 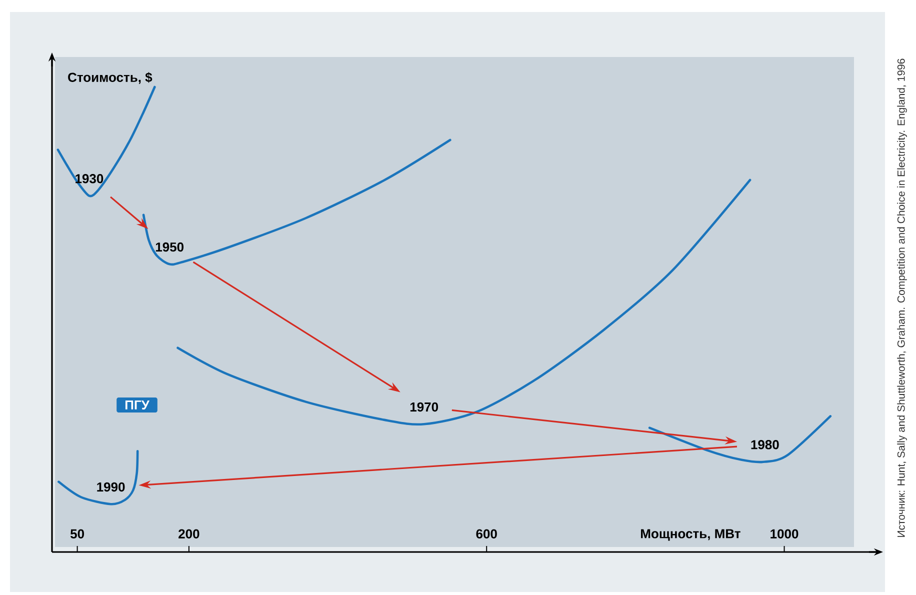 I want to click on annotation: ПГУ, so click(x=137, y=405).